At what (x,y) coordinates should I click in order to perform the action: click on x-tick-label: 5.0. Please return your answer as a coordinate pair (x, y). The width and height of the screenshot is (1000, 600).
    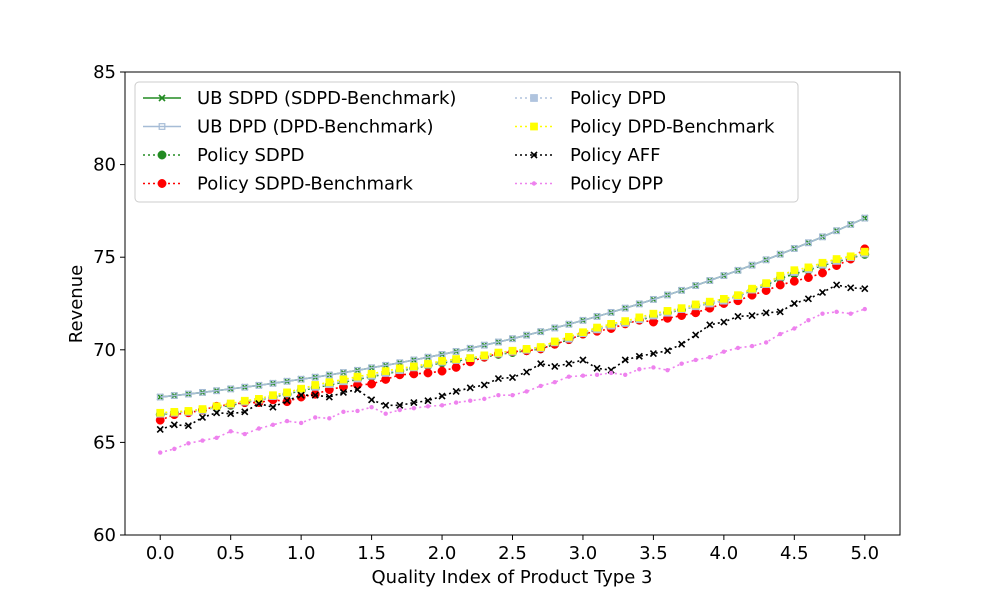
    Looking at the image, I should click on (864, 553).